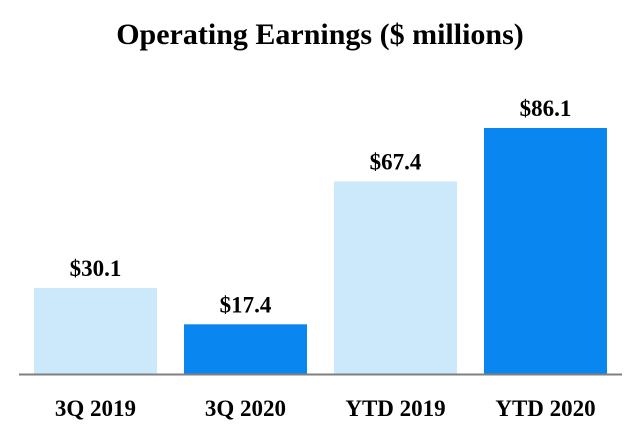 This screenshot has width=640, height=440. Describe the element at coordinates (545, 408) in the screenshot. I see `tick-label-ytd-2020: YTD 2020` at that location.